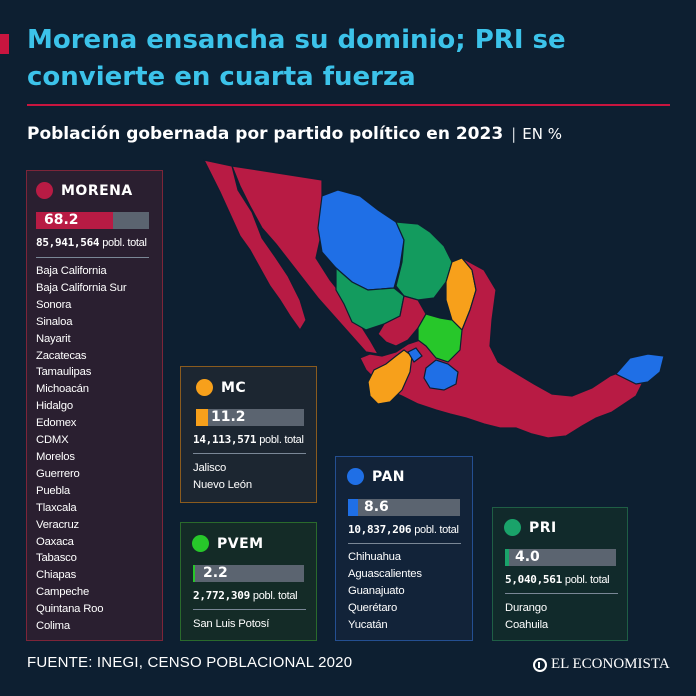 This screenshot has width=696, height=696. What do you see at coordinates (215, 573) in the screenshot?
I see `pvem-value: 2.2` at bounding box center [215, 573].